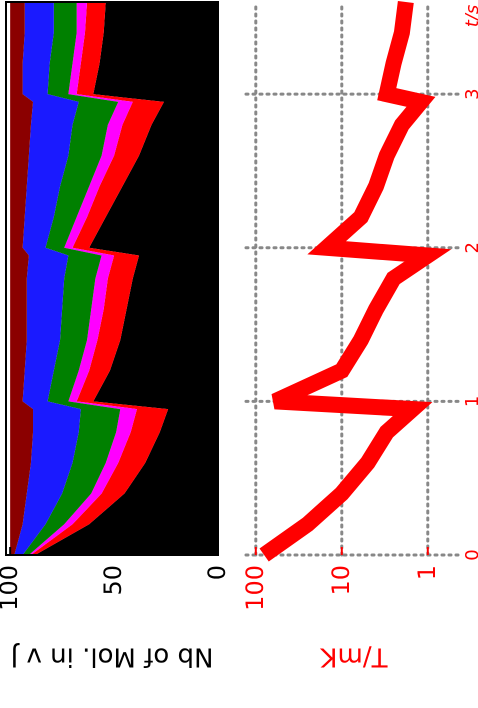  What do you see at coordinates (470, 401) in the screenshot?
I see `x-tick-label: 1` at bounding box center [470, 401].